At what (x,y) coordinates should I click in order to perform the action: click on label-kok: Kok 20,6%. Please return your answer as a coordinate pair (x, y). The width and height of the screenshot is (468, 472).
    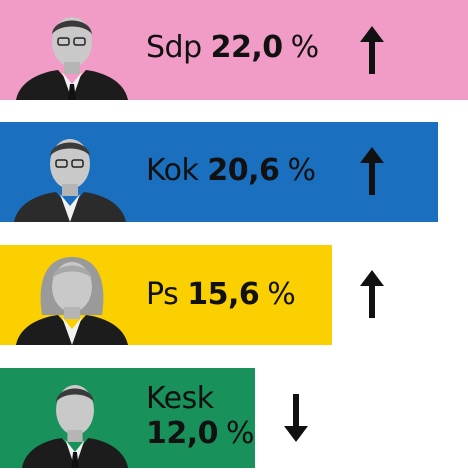
    Looking at the image, I should click on (231, 170).